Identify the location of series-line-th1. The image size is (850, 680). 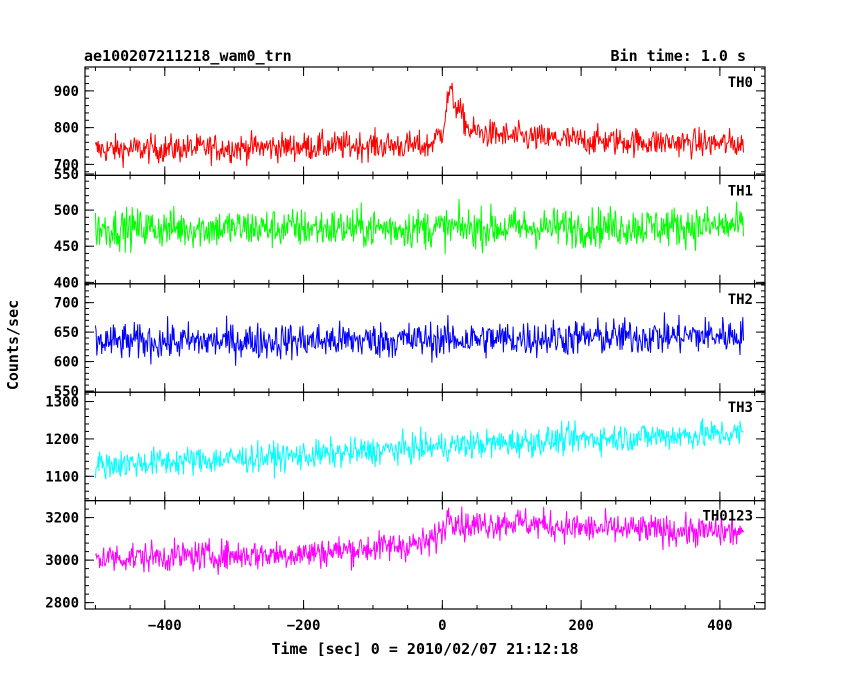
(419, 226).